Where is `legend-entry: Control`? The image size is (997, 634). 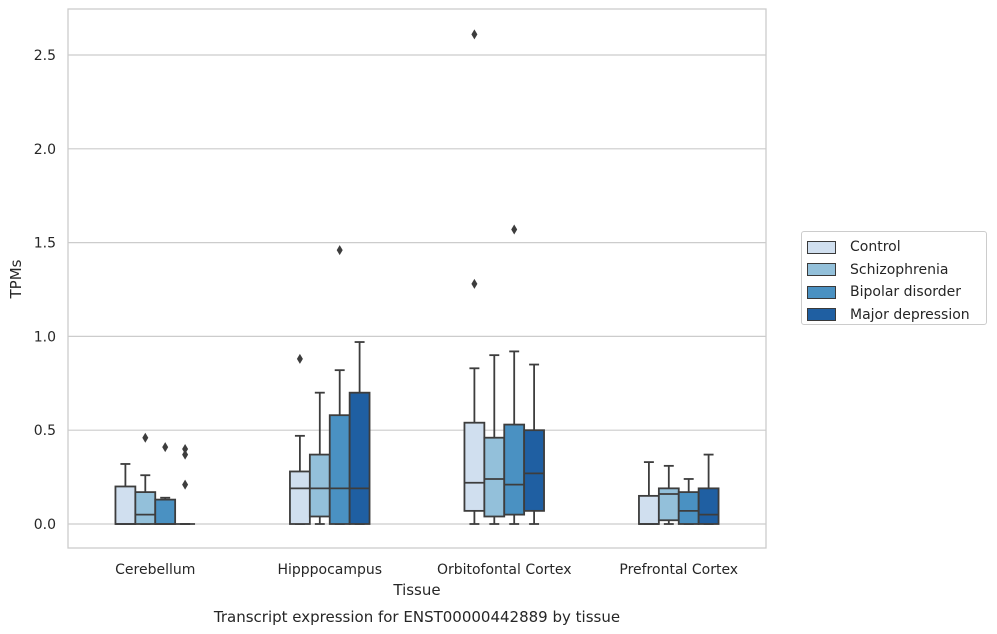
legend-entry: Control is located at coordinates (896, 247).